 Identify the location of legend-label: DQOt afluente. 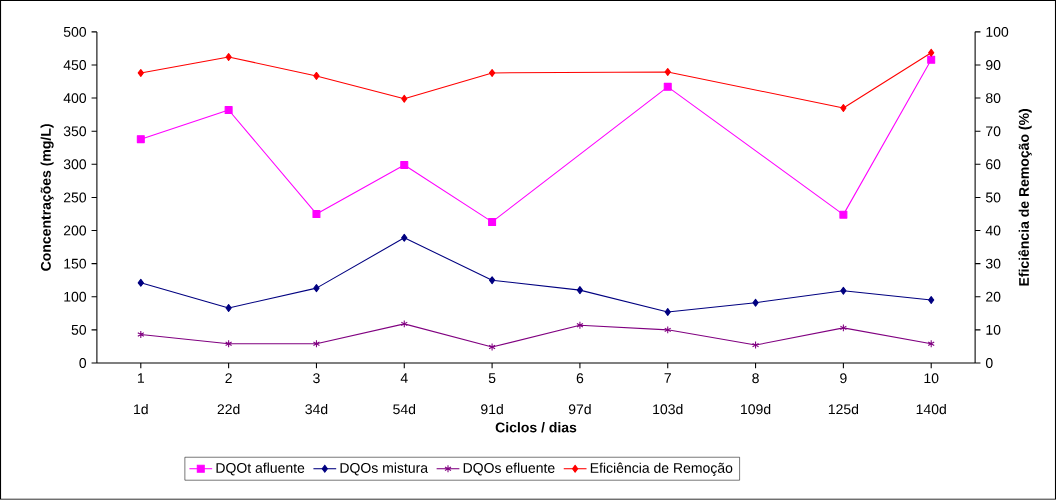
(260, 469).